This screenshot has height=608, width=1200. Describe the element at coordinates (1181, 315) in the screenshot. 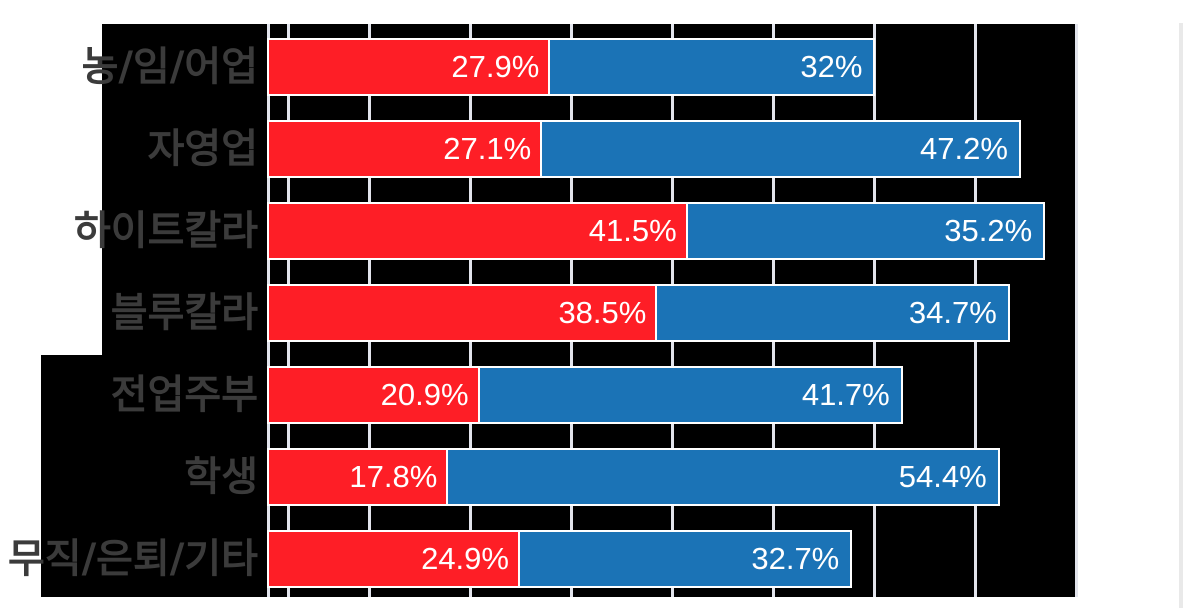

I see `scrollbar-track` at that location.